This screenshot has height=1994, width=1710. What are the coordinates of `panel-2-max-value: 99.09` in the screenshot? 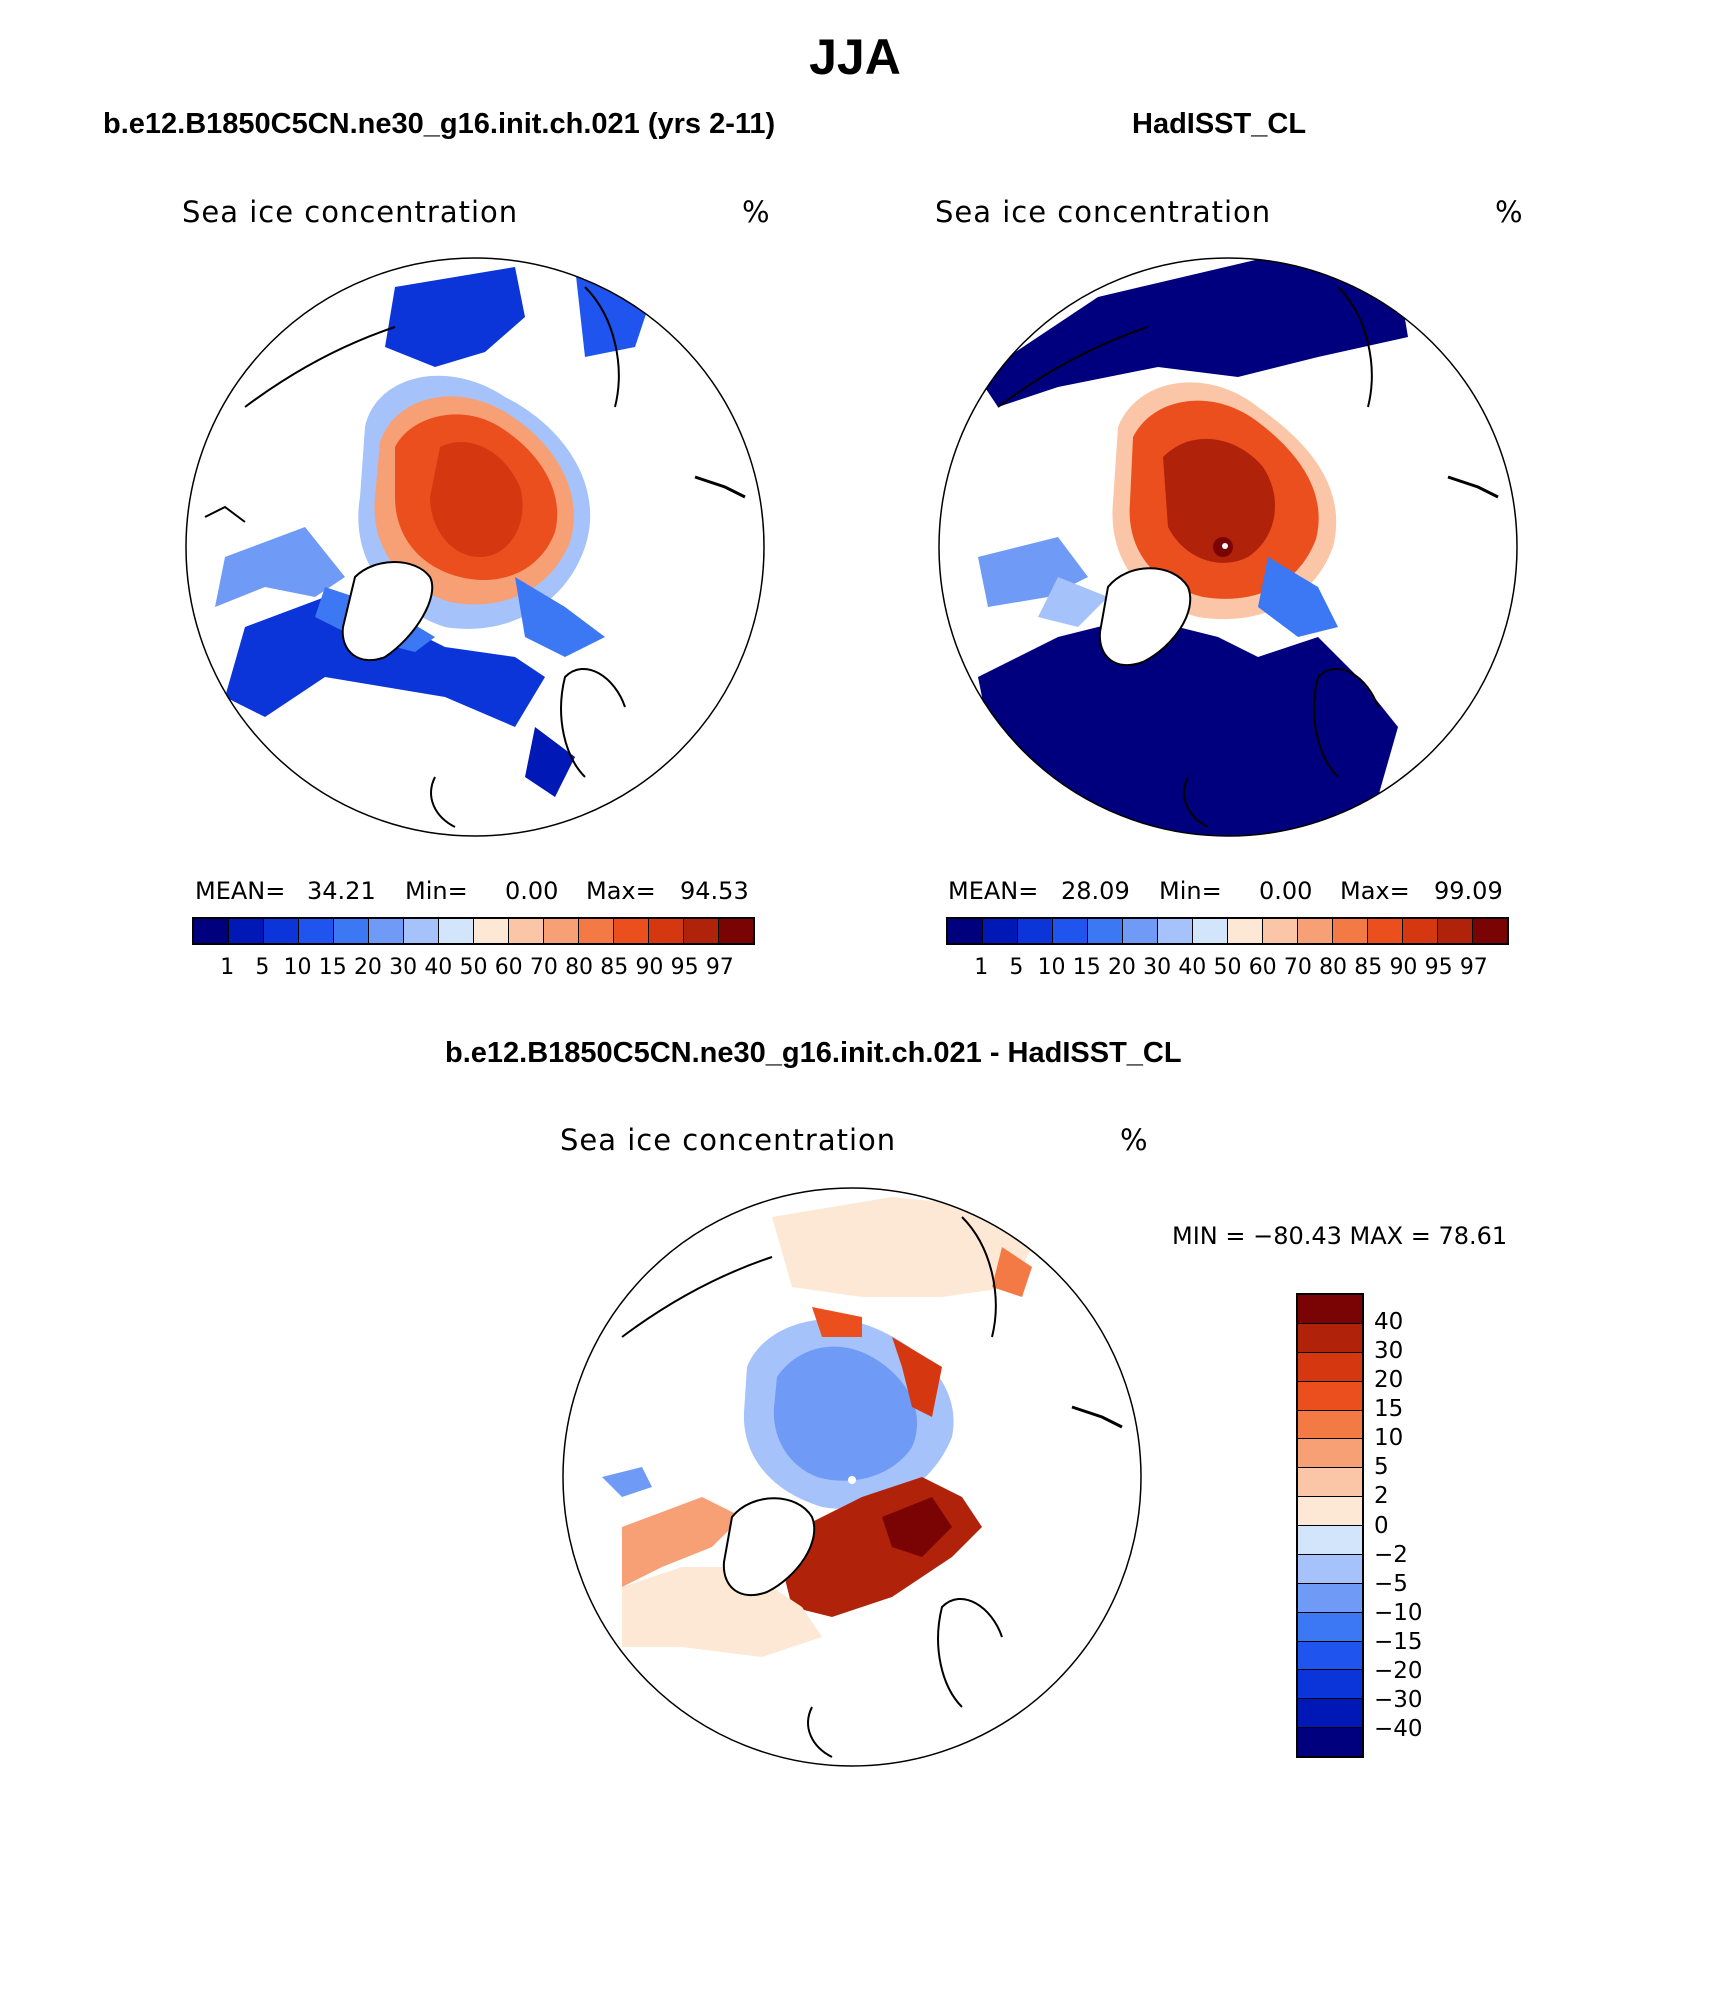 It's located at (1468, 891).